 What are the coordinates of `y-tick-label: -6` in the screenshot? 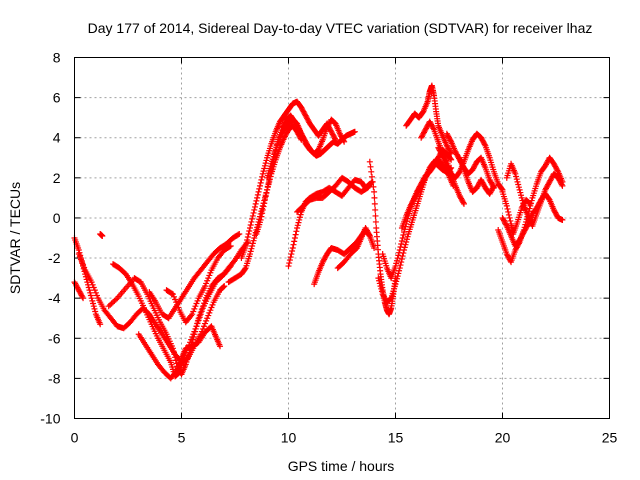 It's located at (54, 338).